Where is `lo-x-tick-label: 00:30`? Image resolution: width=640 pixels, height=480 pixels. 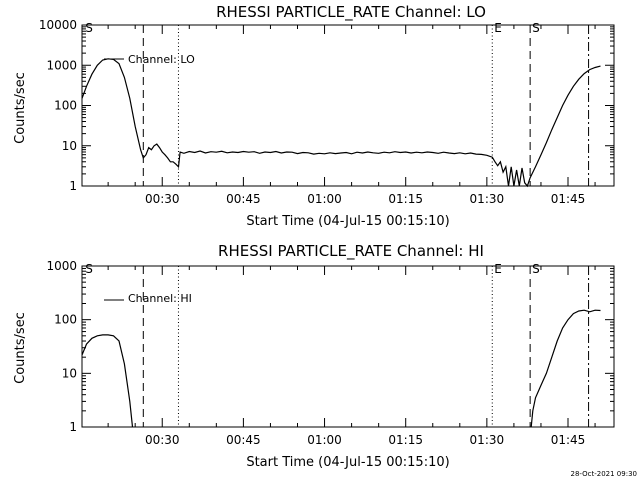 lo-x-tick-label: 00:30 is located at coordinates (162, 199).